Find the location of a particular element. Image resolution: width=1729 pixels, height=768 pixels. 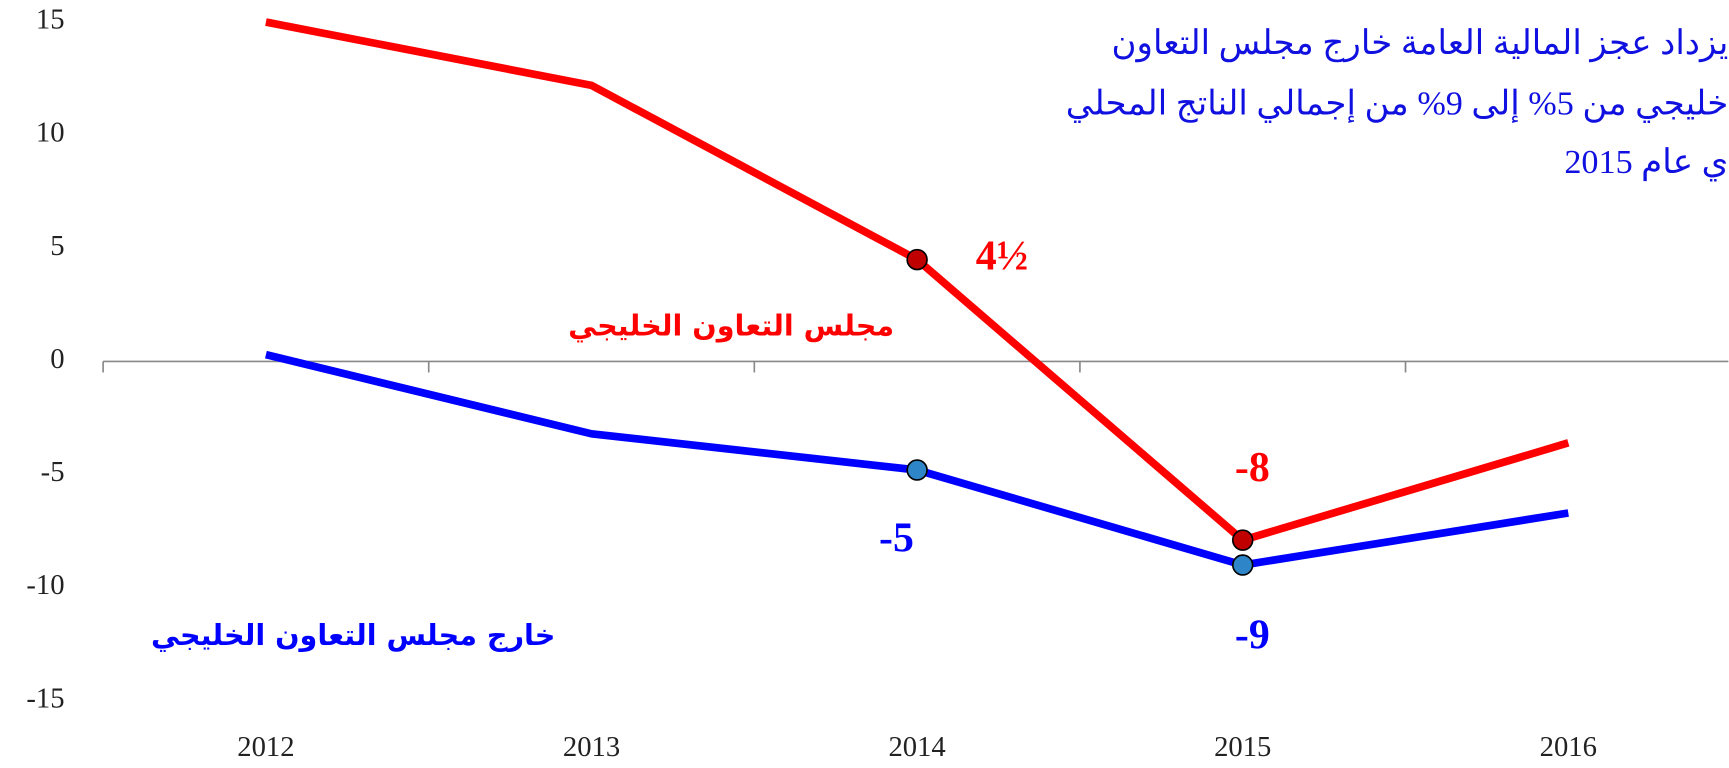

data-label: -8 is located at coordinates (1252, 468).